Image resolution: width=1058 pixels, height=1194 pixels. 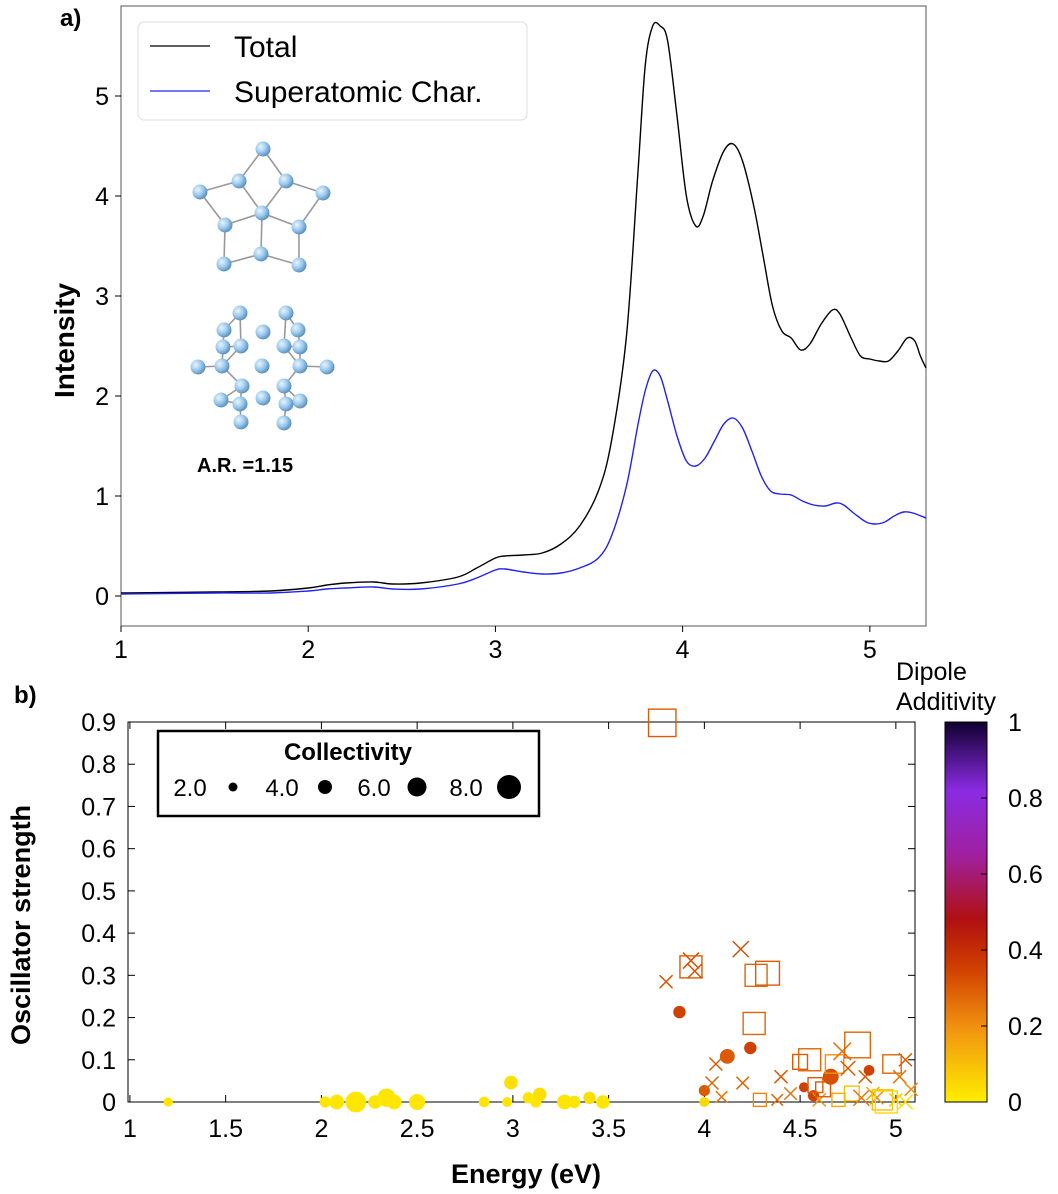 What do you see at coordinates (704, 1129) in the screenshot?
I see `x-tick-label: 4` at bounding box center [704, 1129].